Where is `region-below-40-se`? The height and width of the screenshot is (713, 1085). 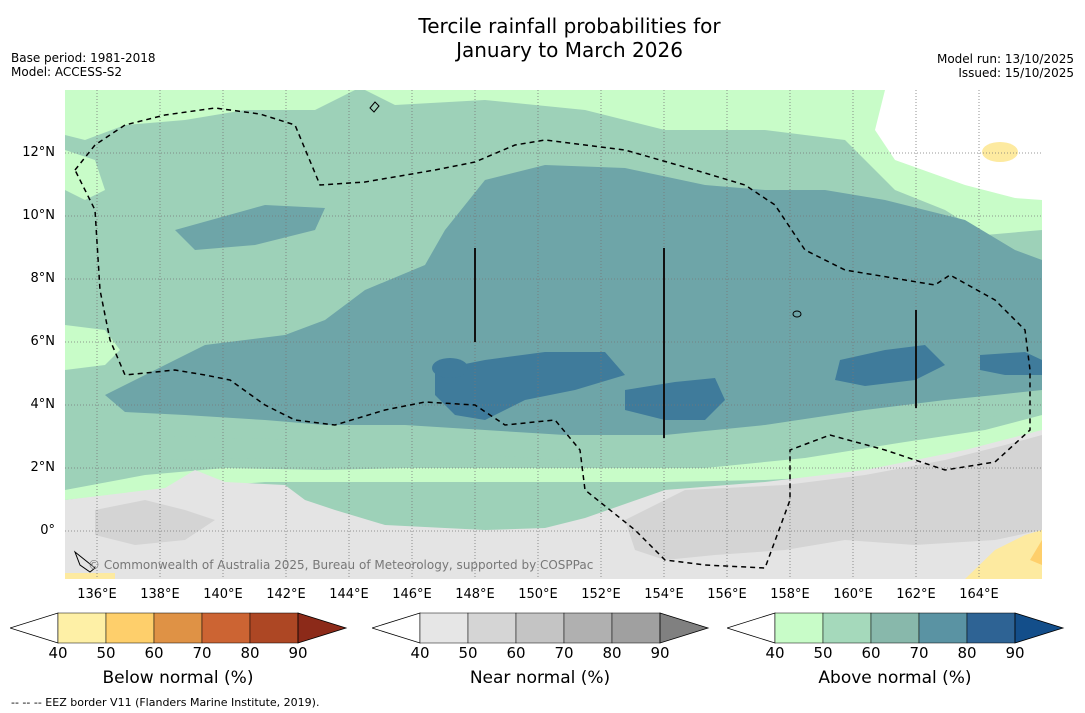 region-below-40-se is located at coordinates (1003, 554).